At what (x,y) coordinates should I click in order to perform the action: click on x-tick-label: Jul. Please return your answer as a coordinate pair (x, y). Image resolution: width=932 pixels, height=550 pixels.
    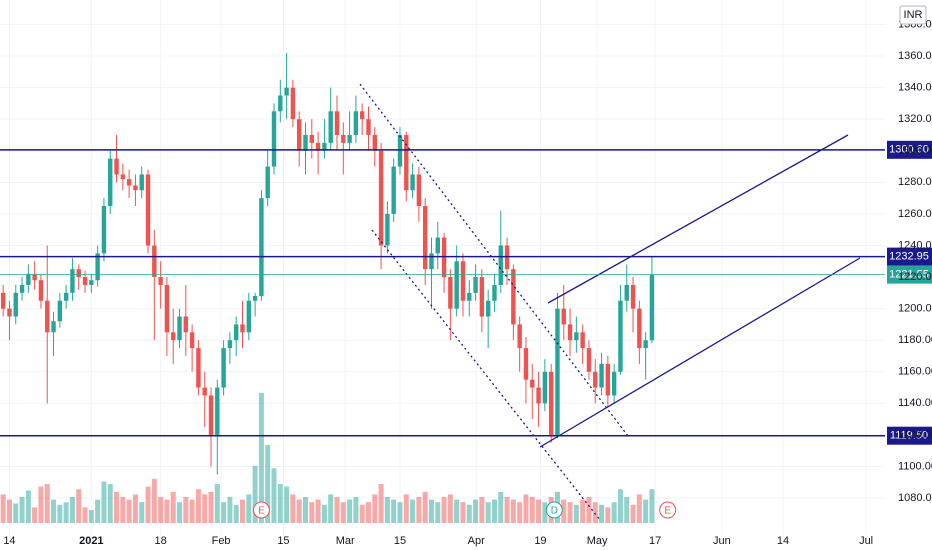
    Looking at the image, I should click on (866, 541).